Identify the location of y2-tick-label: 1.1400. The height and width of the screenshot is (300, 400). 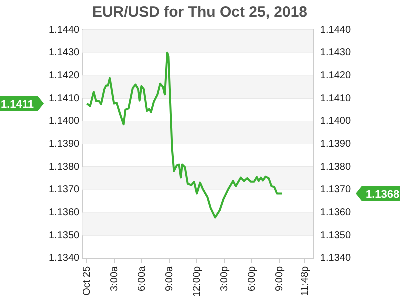
(336, 122).